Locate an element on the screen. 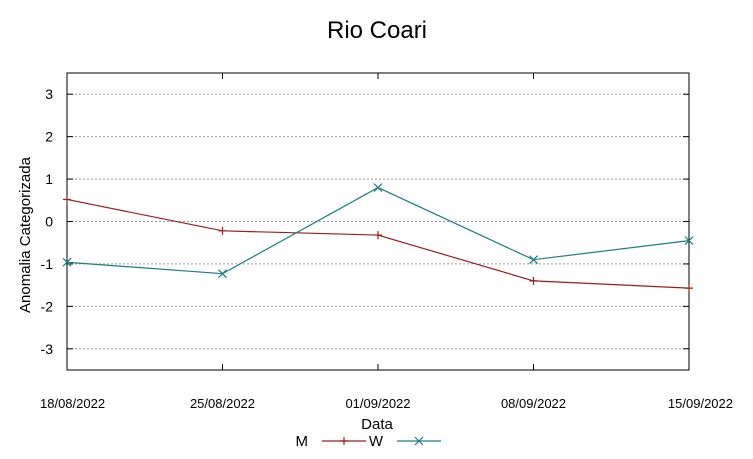  y-tick-label: 1 is located at coordinates (49, 179).